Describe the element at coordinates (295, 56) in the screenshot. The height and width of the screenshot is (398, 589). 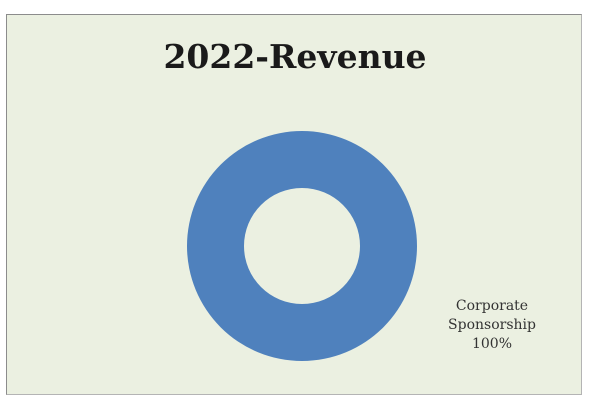
I see `chart-title: 2022-Revenue` at that location.